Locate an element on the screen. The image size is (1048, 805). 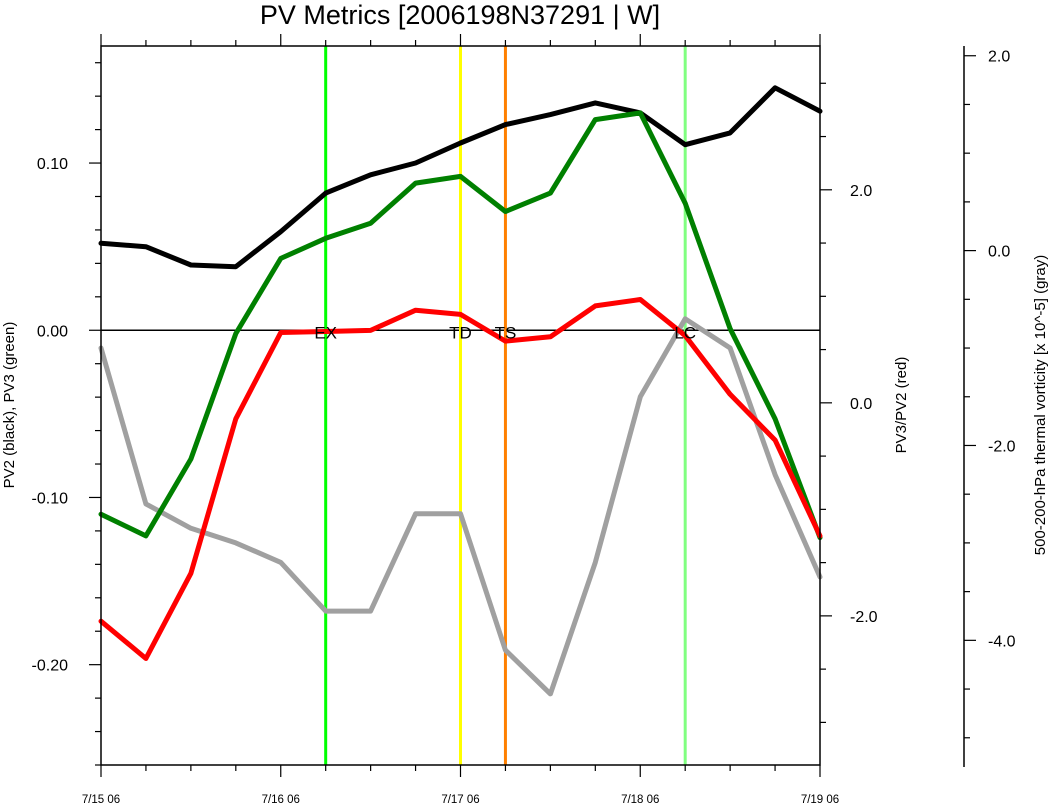
left-axis-label: PV2 (black), PV3 (green) is located at coordinates (9, 405).